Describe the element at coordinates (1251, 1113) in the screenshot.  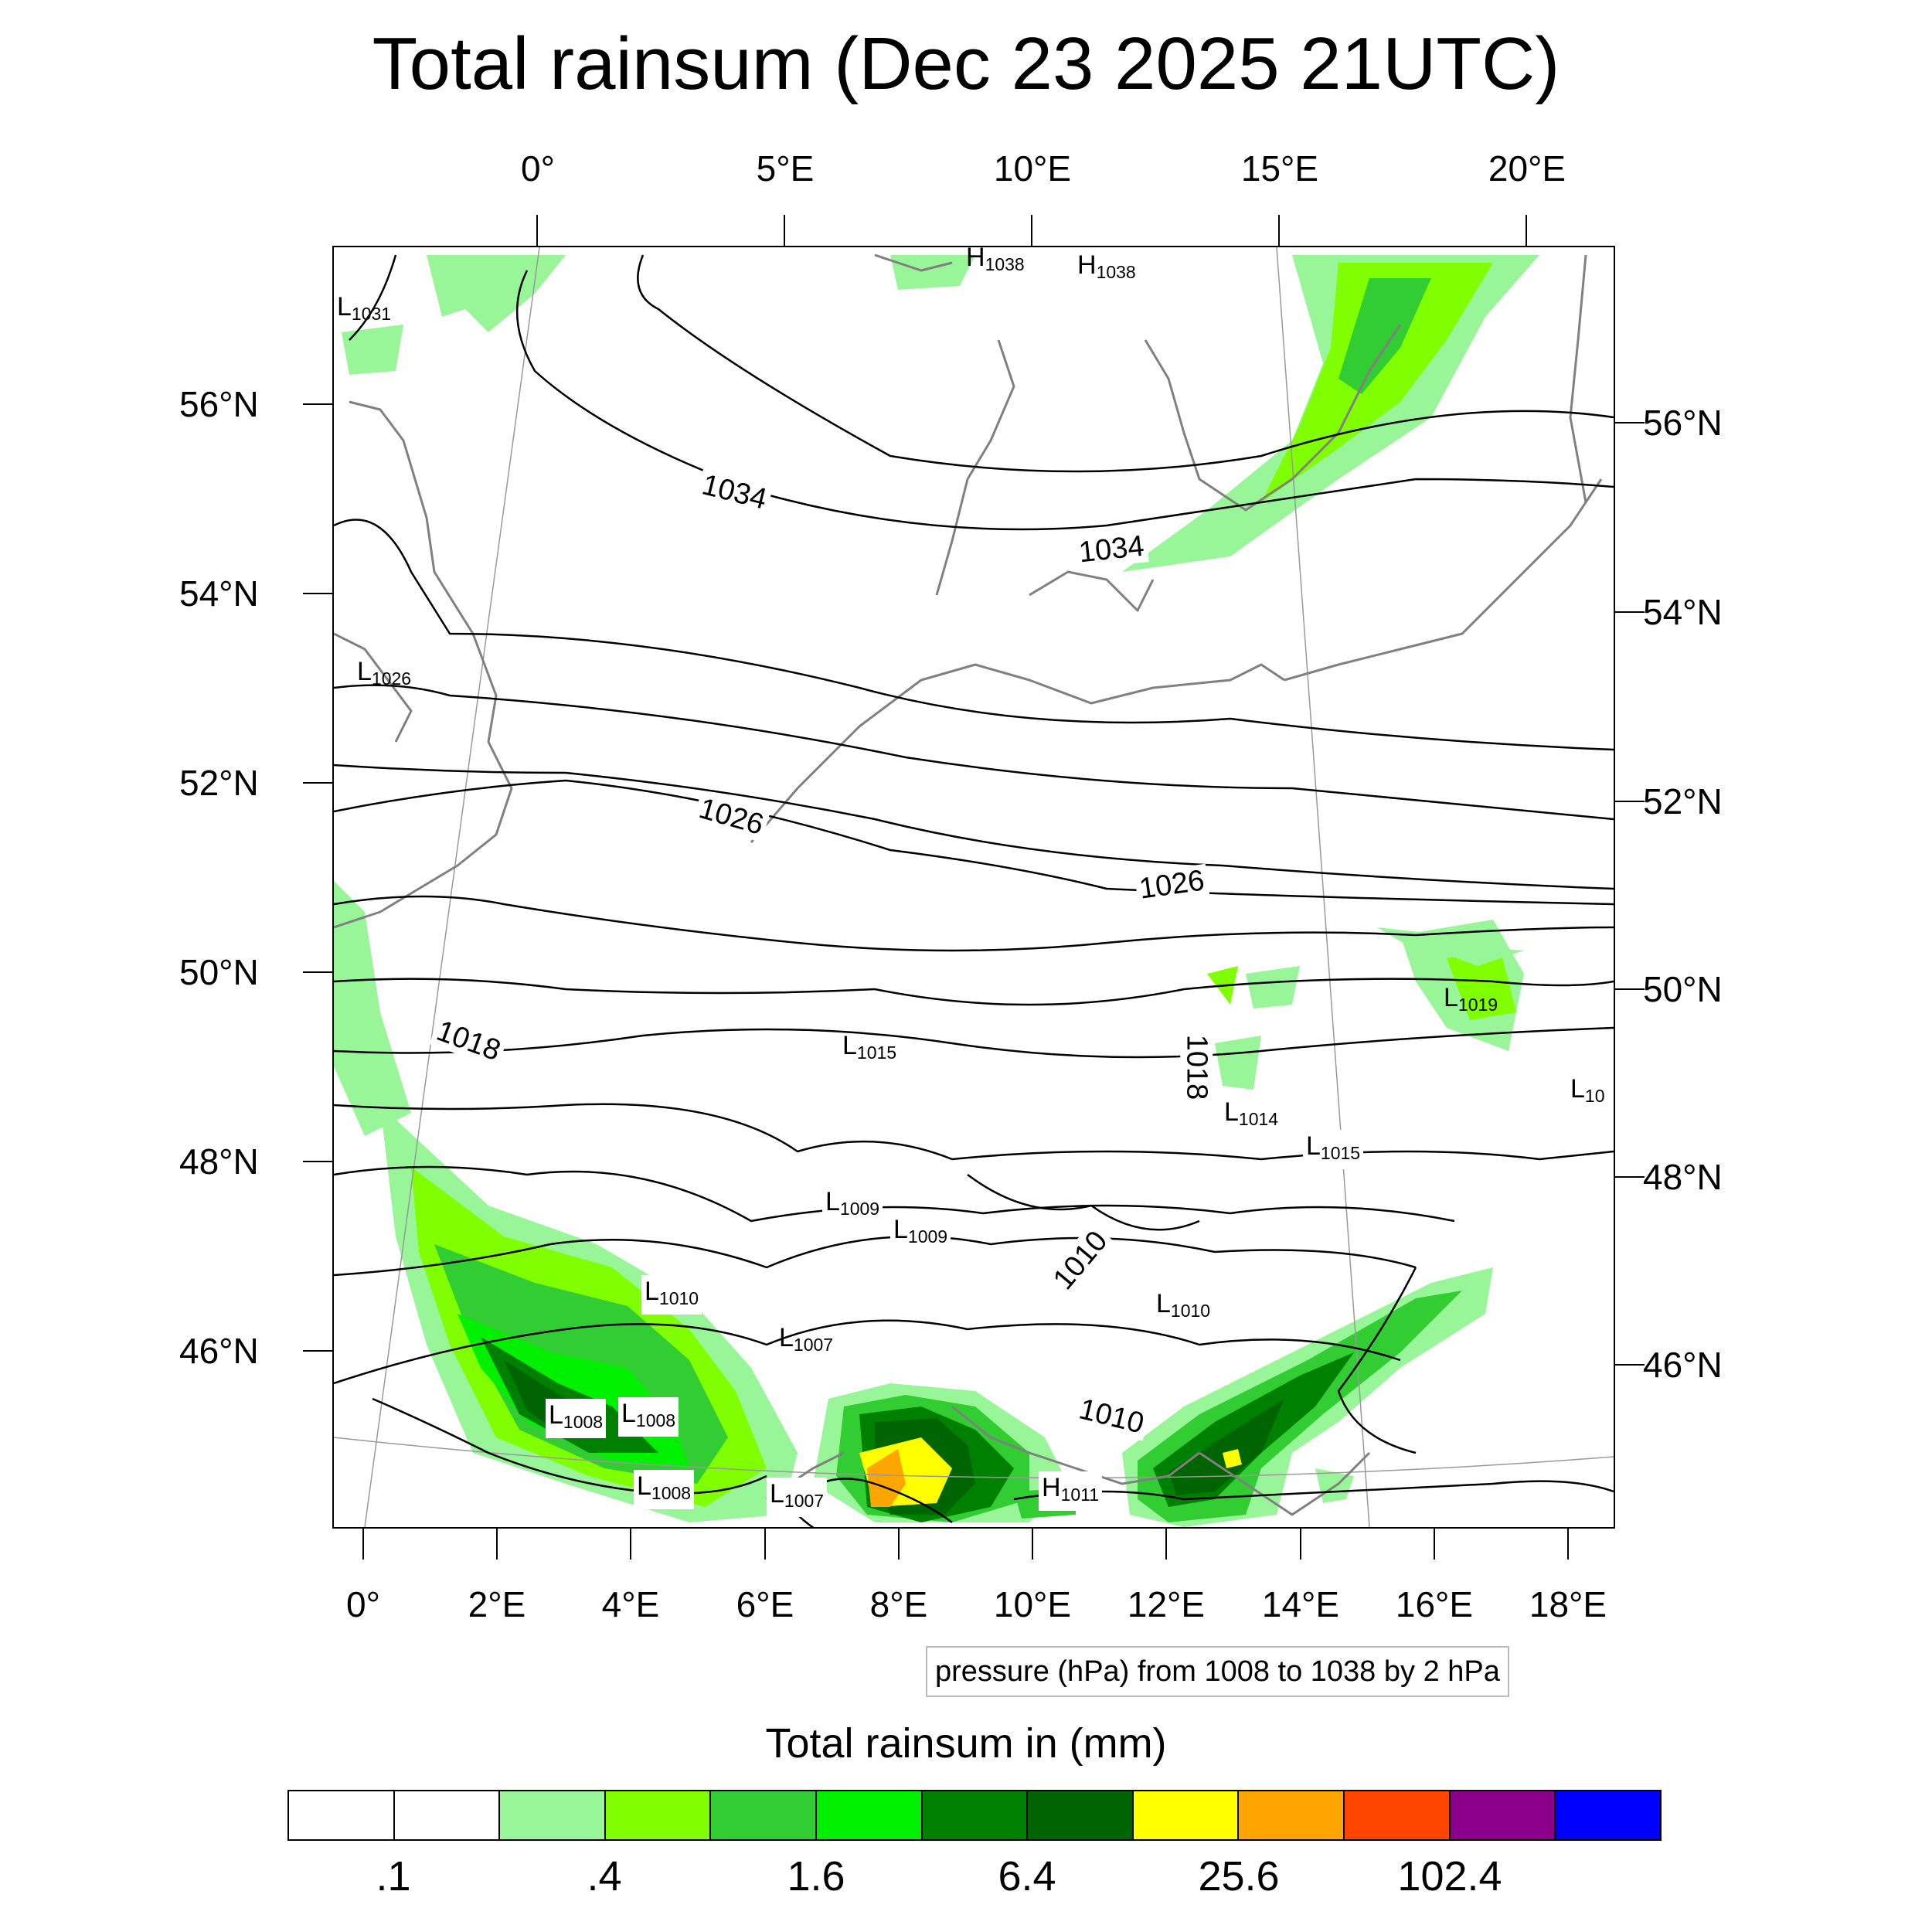
I see `low-pressure-label: L1014` at that location.